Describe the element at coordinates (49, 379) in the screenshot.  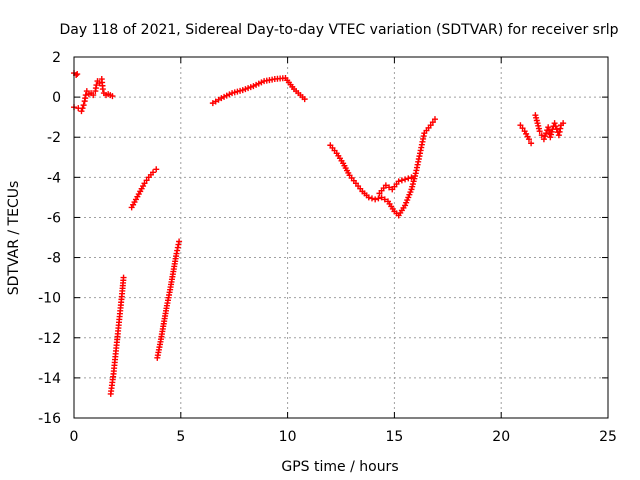
I see `y-tick-label: -14` at that location.